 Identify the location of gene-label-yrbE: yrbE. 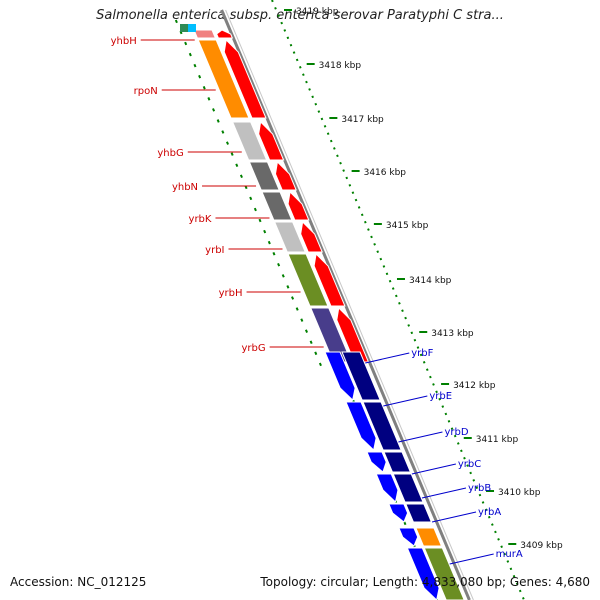
(440, 396).